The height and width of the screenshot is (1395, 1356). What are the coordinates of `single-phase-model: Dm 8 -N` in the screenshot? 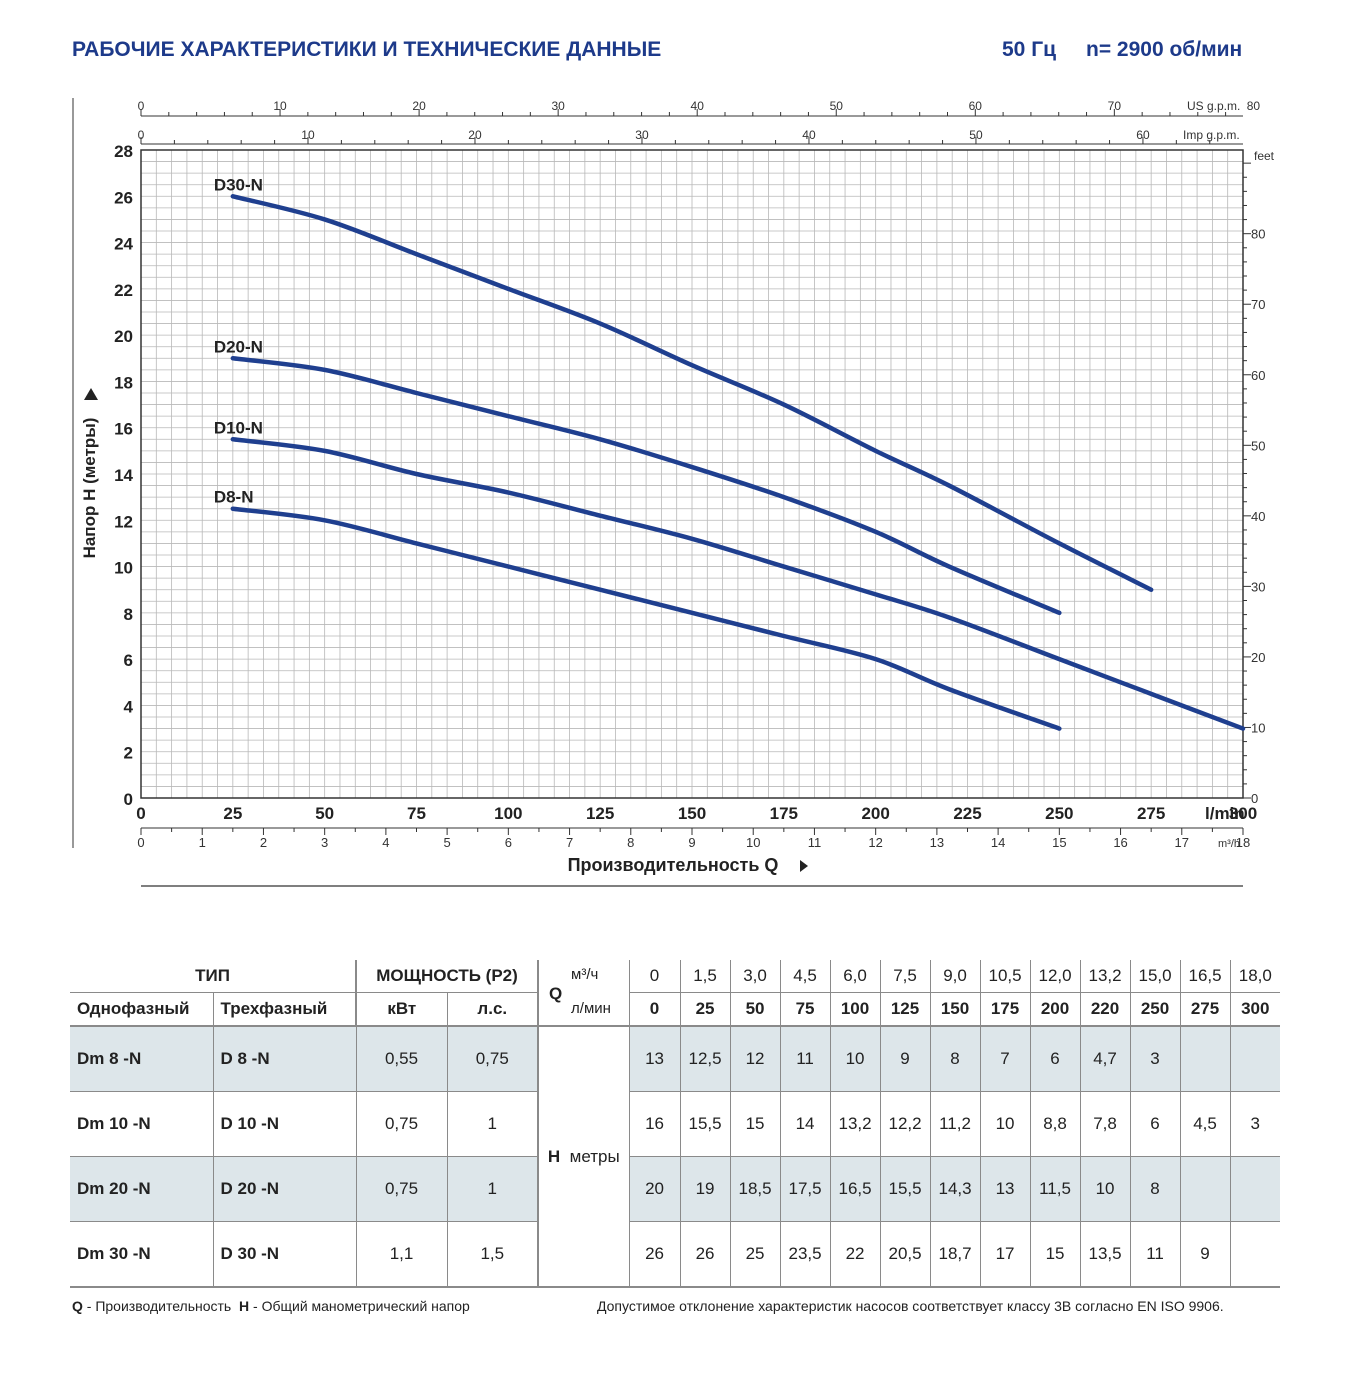 It's located at (141, 1059).